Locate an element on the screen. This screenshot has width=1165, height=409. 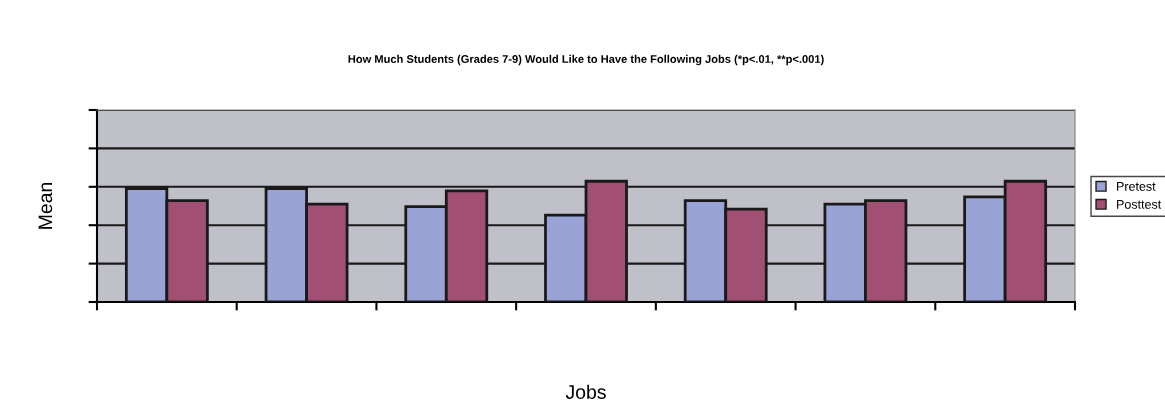
y-axis-title: Mean is located at coordinates (45, 205).